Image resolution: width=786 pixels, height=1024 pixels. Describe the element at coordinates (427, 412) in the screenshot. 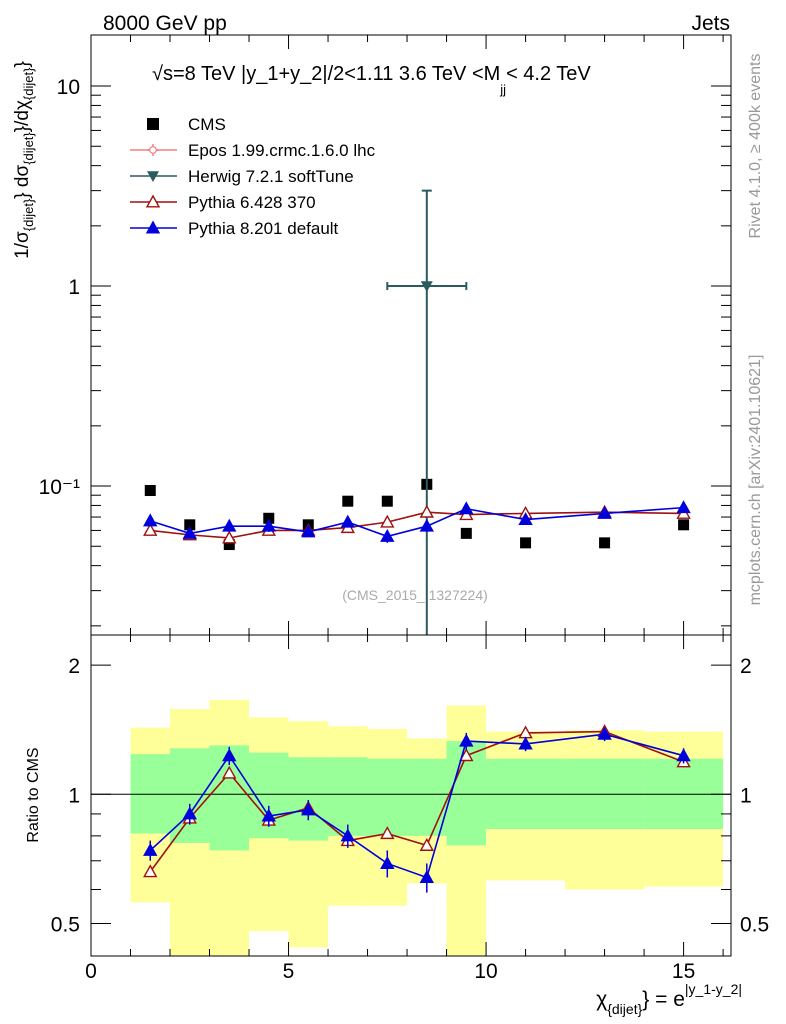

I see `series-herwig` at that location.